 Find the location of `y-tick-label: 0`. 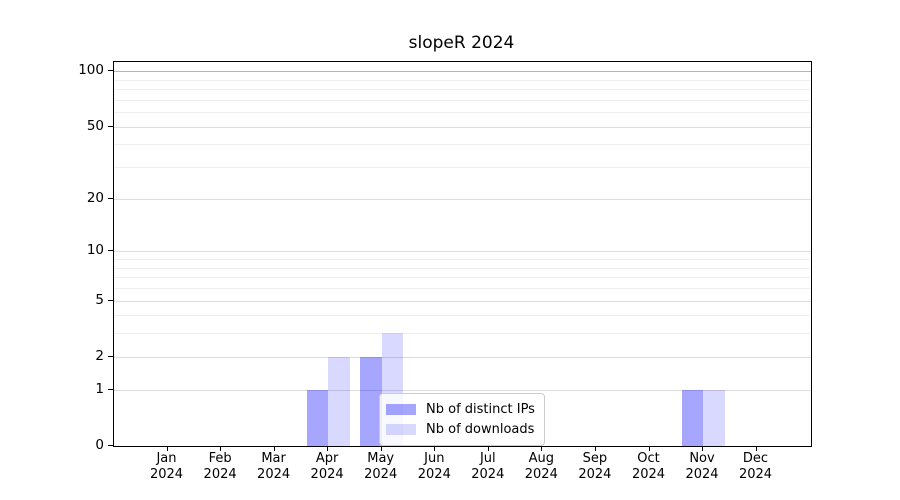

y-tick-label: 0 is located at coordinates (99, 445).